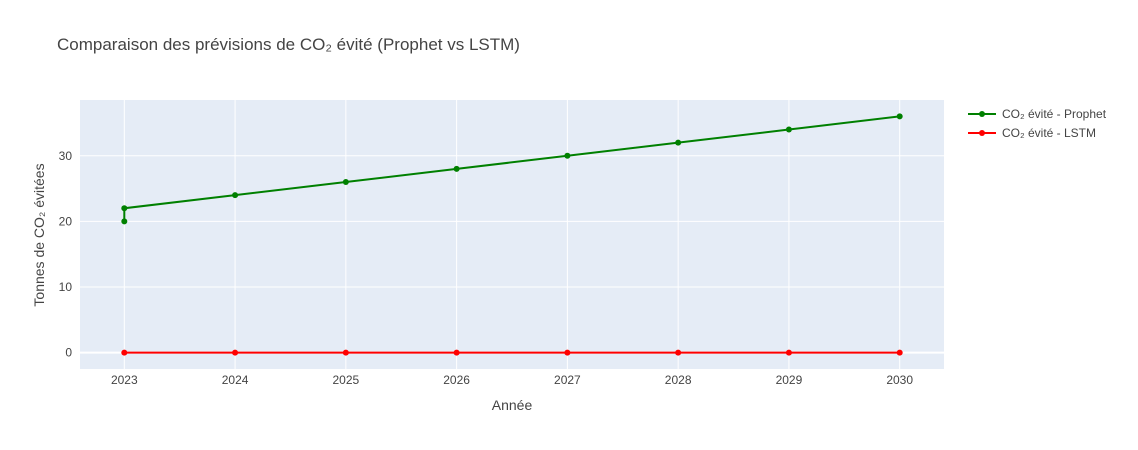  What do you see at coordinates (68, 353) in the screenshot?
I see `y-tick-label: 0` at bounding box center [68, 353].